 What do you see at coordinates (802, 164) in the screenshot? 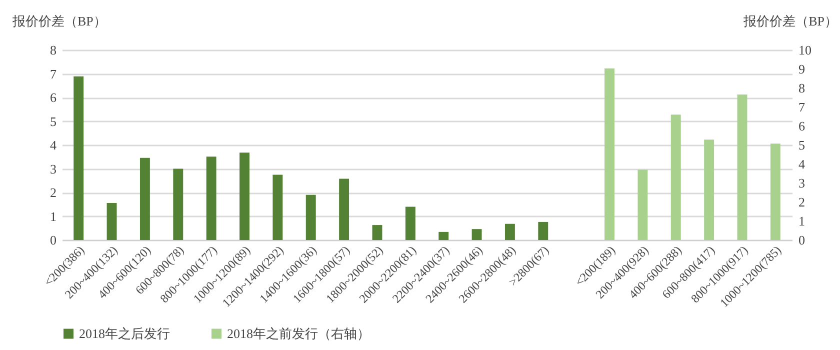
I see `y2-tick-label: 4` at bounding box center [802, 164].